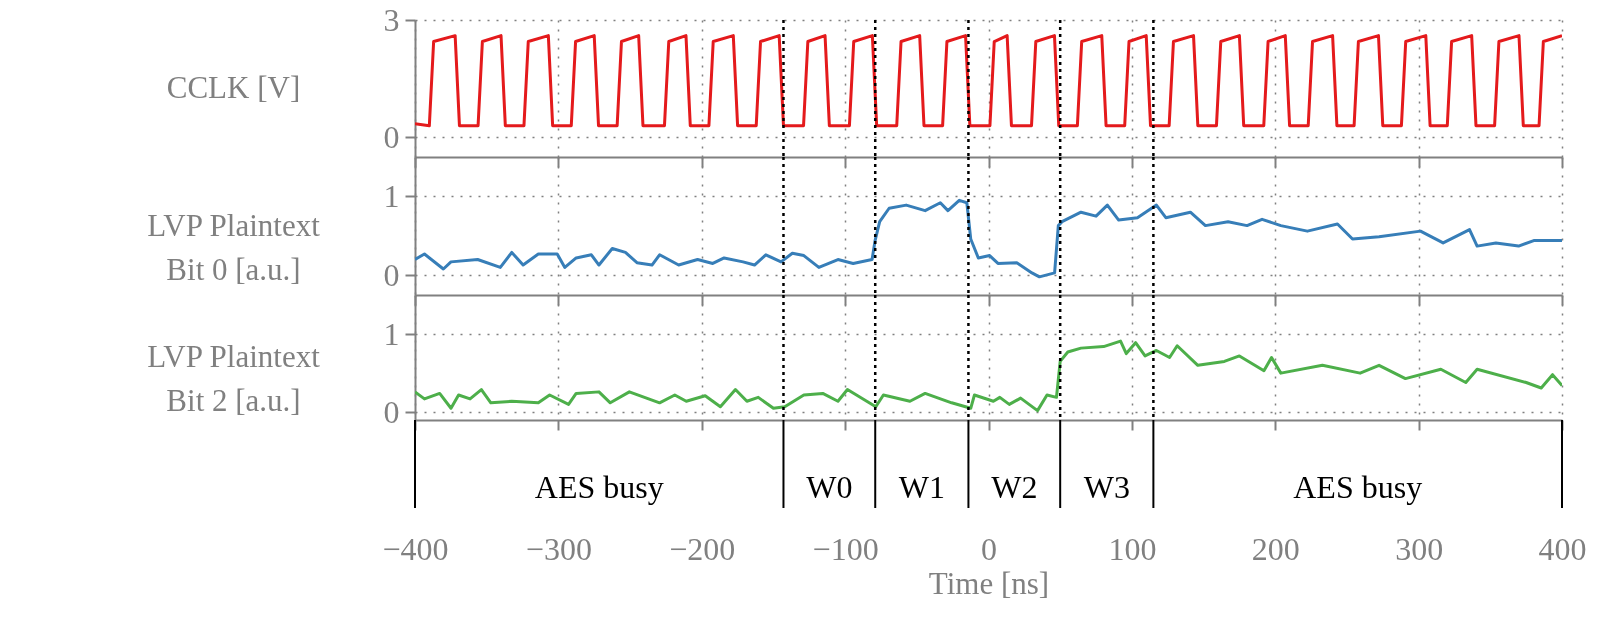  Describe the element at coordinates (921, 487) in the screenshot. I see `text: W1` at that location.